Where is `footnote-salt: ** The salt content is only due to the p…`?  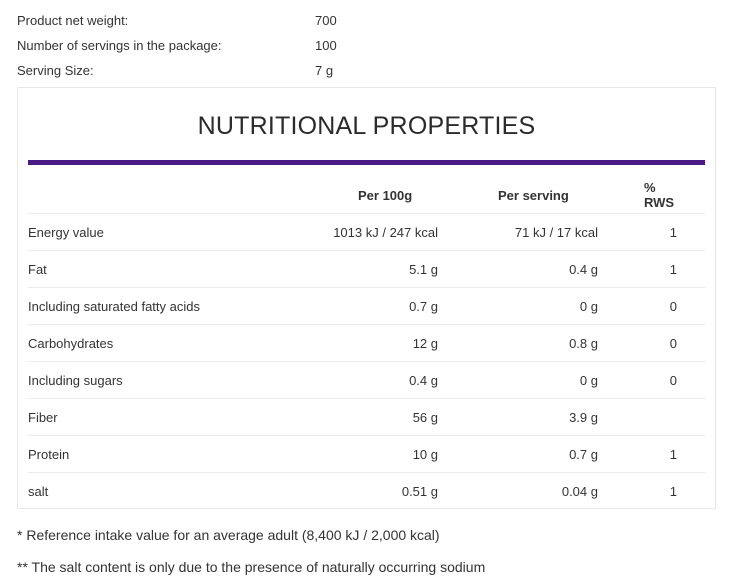 footnote-salt: ** The salt content is only due to the p… is located at coordinates (251, 567).